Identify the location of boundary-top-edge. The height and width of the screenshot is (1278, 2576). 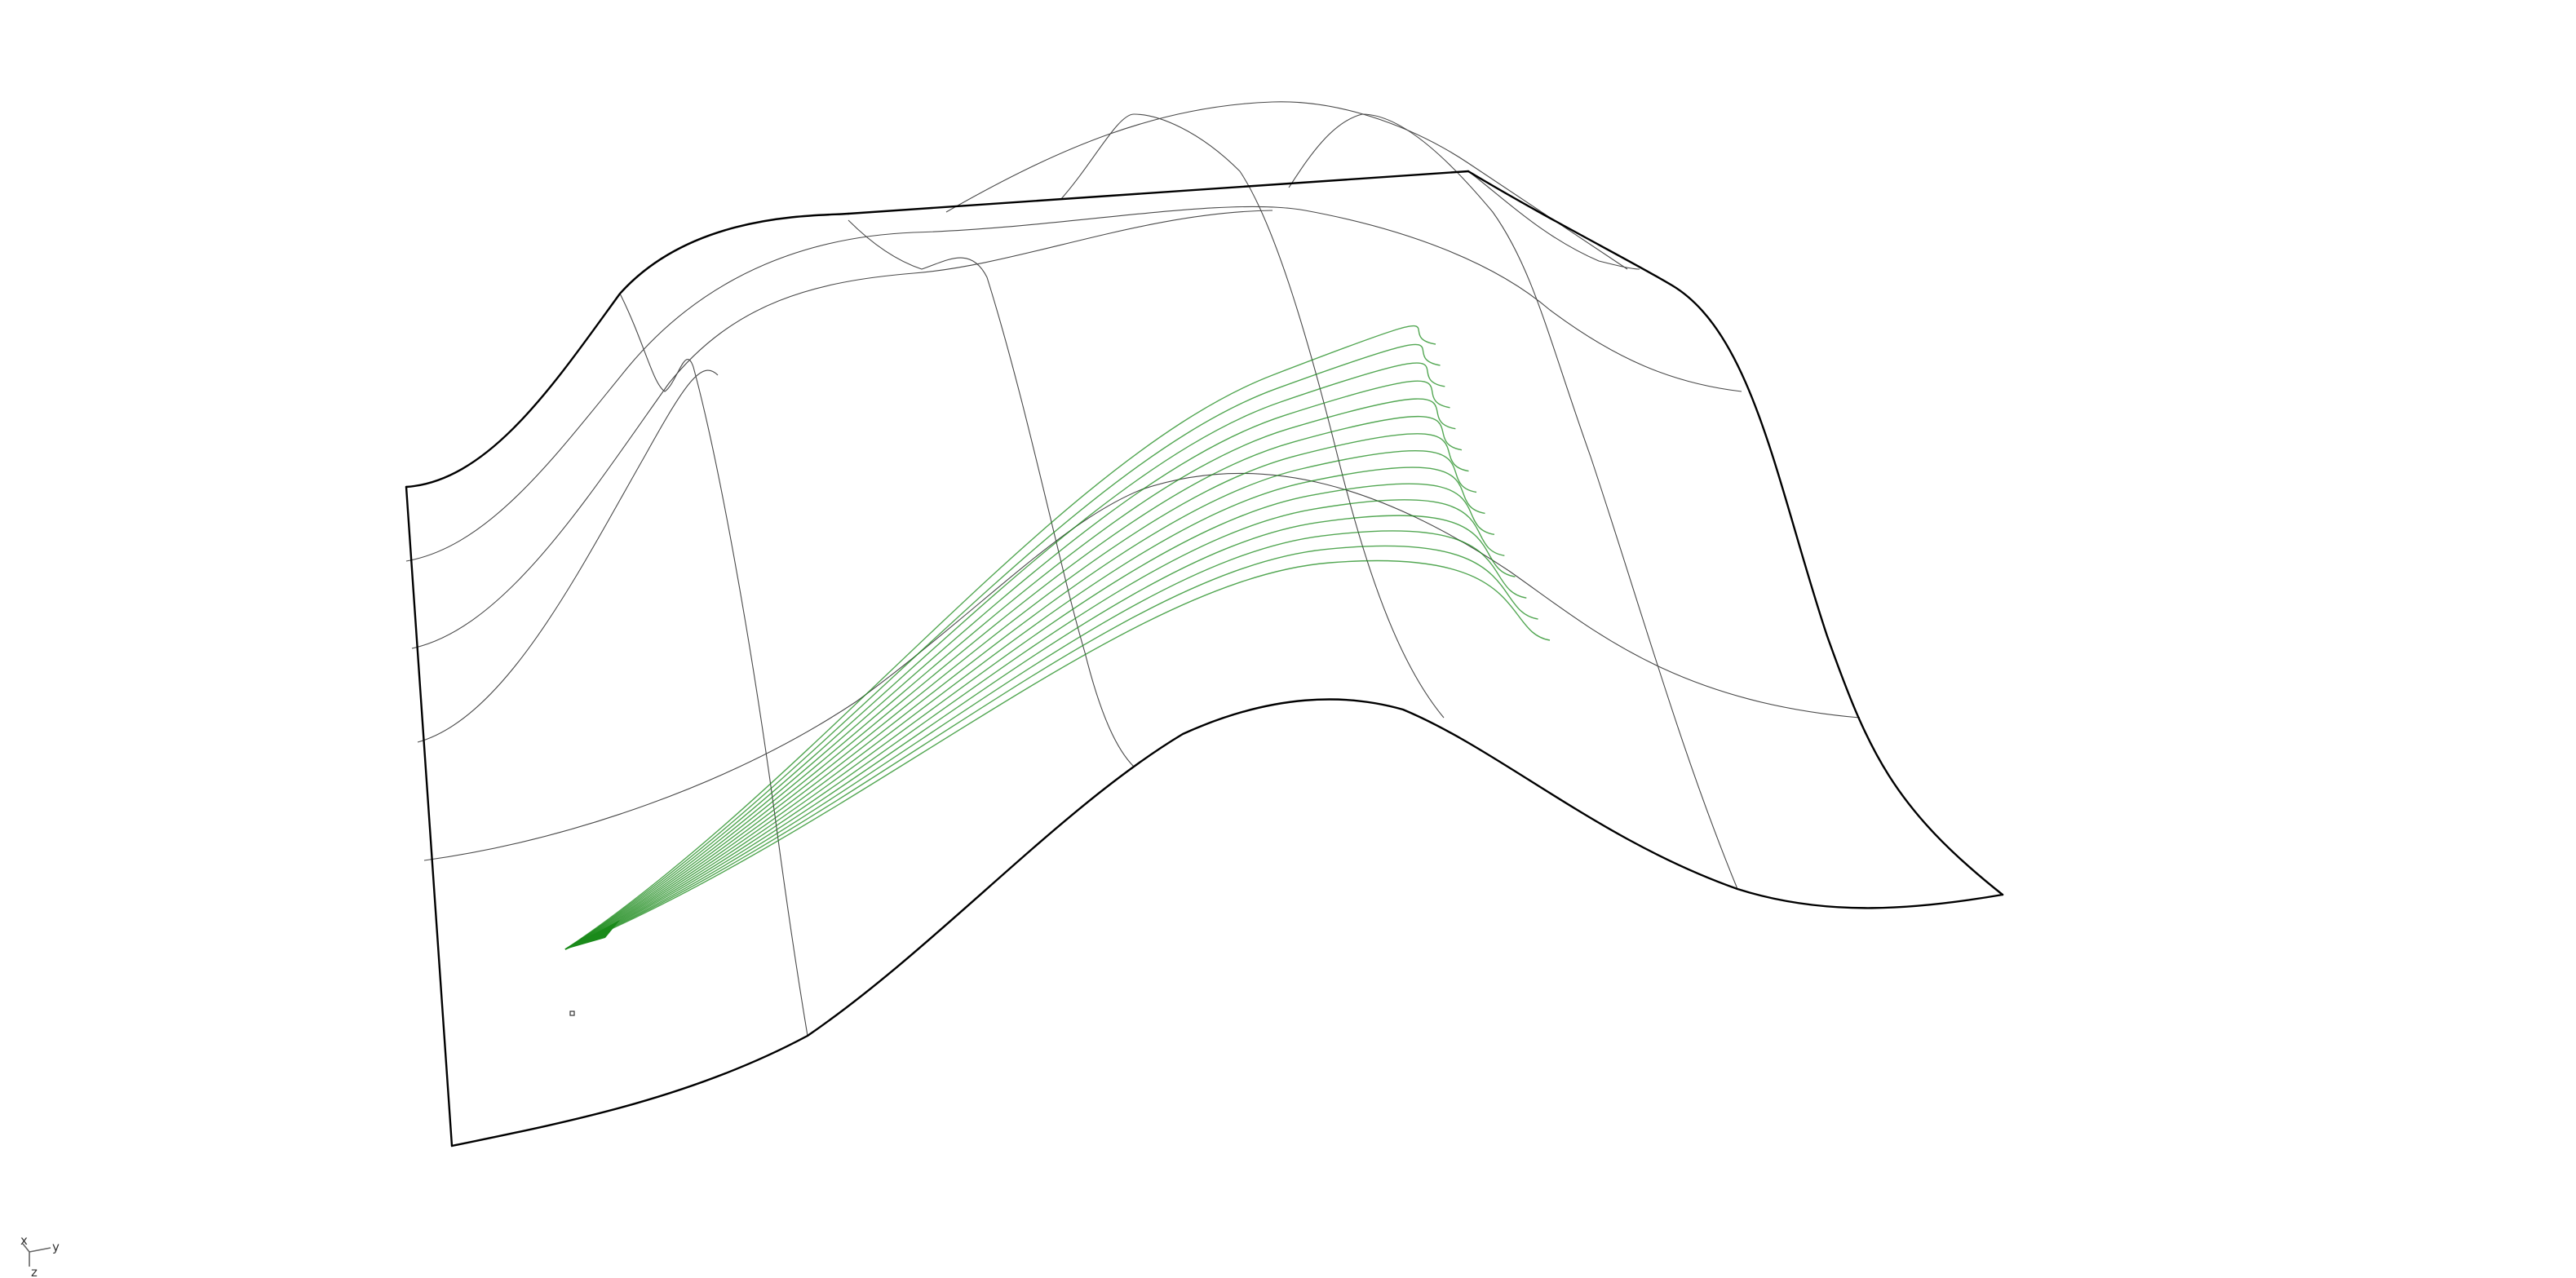
(1158, 192).